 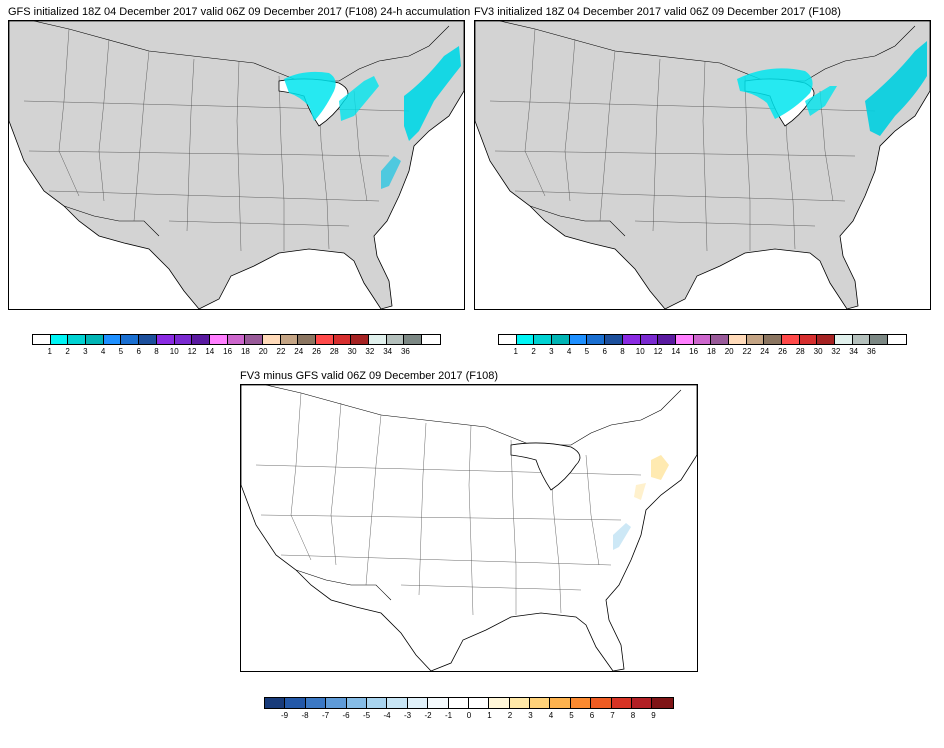 What do you see at coordinates (236, 339) in the screenshot?
I see `gfs-colorbar-boxes` at bounding box center [236, 339].